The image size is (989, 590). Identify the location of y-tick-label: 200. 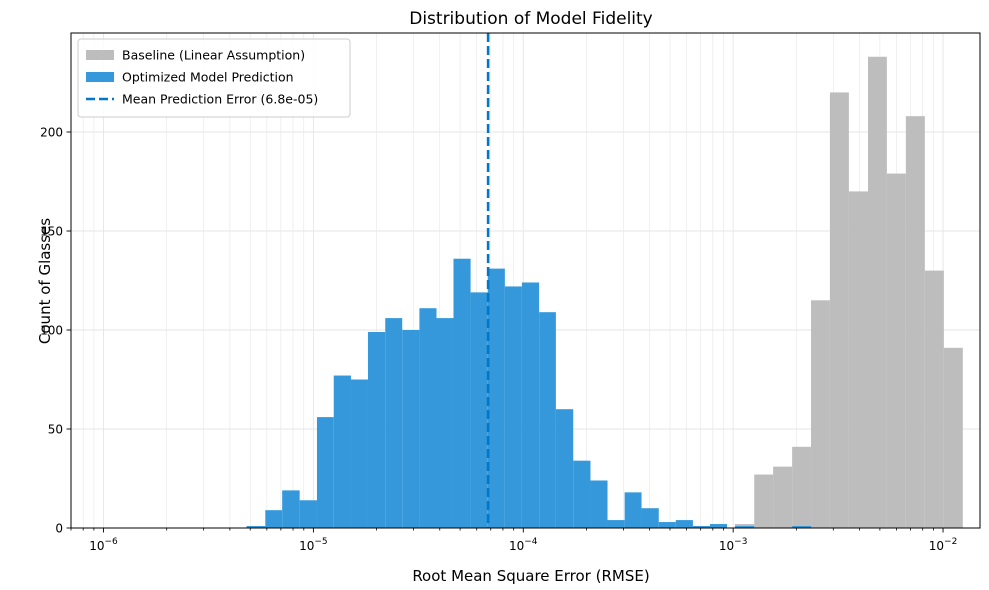
(51, 133).